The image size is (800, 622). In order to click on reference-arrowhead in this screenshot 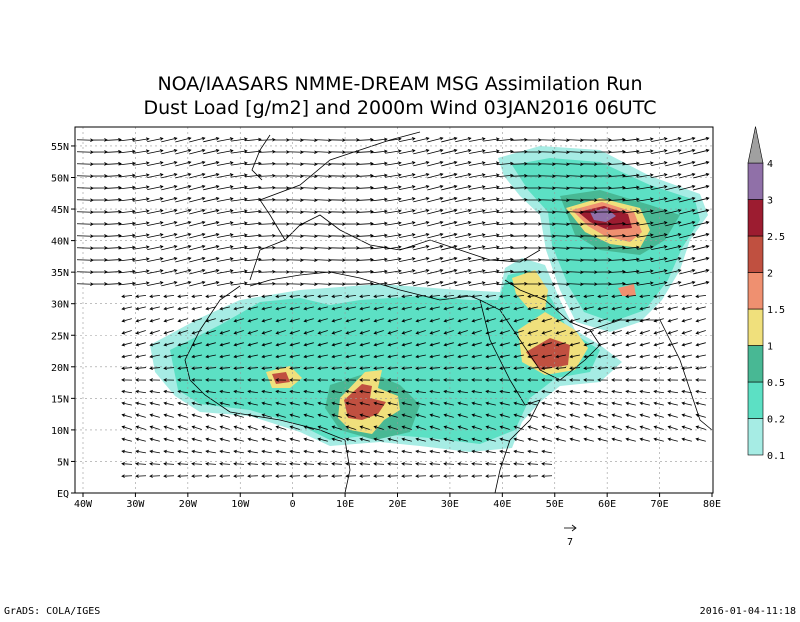, I will do `click(574, 528)`.